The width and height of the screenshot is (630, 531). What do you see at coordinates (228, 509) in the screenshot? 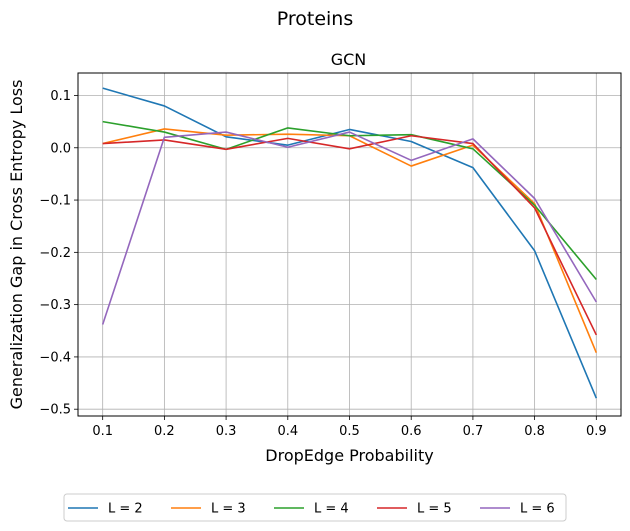
I see `legend-label: L = 3` at bounding box center [228, 509].